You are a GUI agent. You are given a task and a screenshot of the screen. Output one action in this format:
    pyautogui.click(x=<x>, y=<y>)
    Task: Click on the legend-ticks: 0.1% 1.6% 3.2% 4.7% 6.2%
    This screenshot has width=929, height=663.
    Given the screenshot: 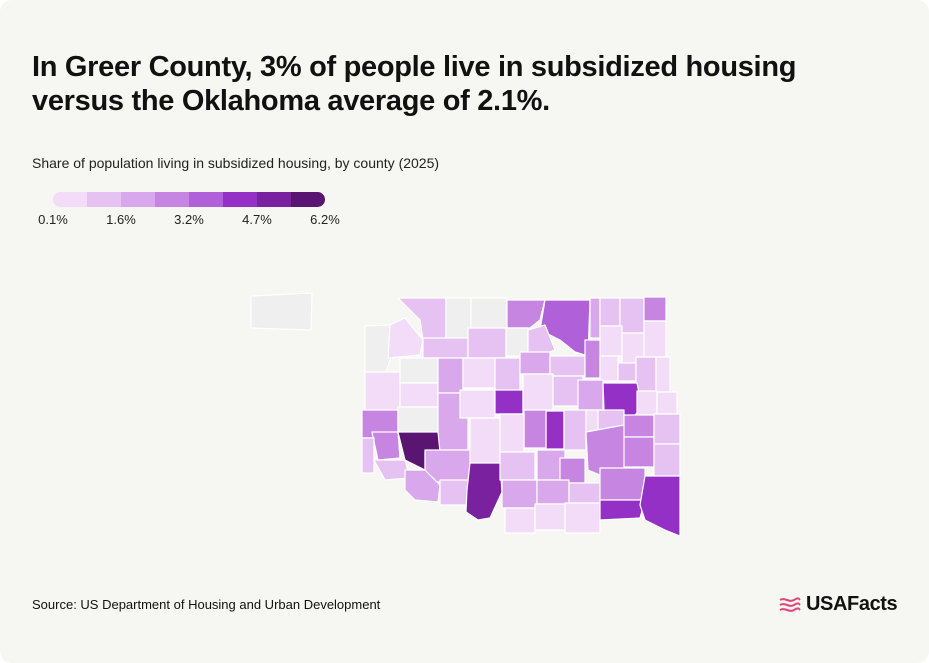 What is the action you would take?
    pyautogui.click(x=200, y=221)
    